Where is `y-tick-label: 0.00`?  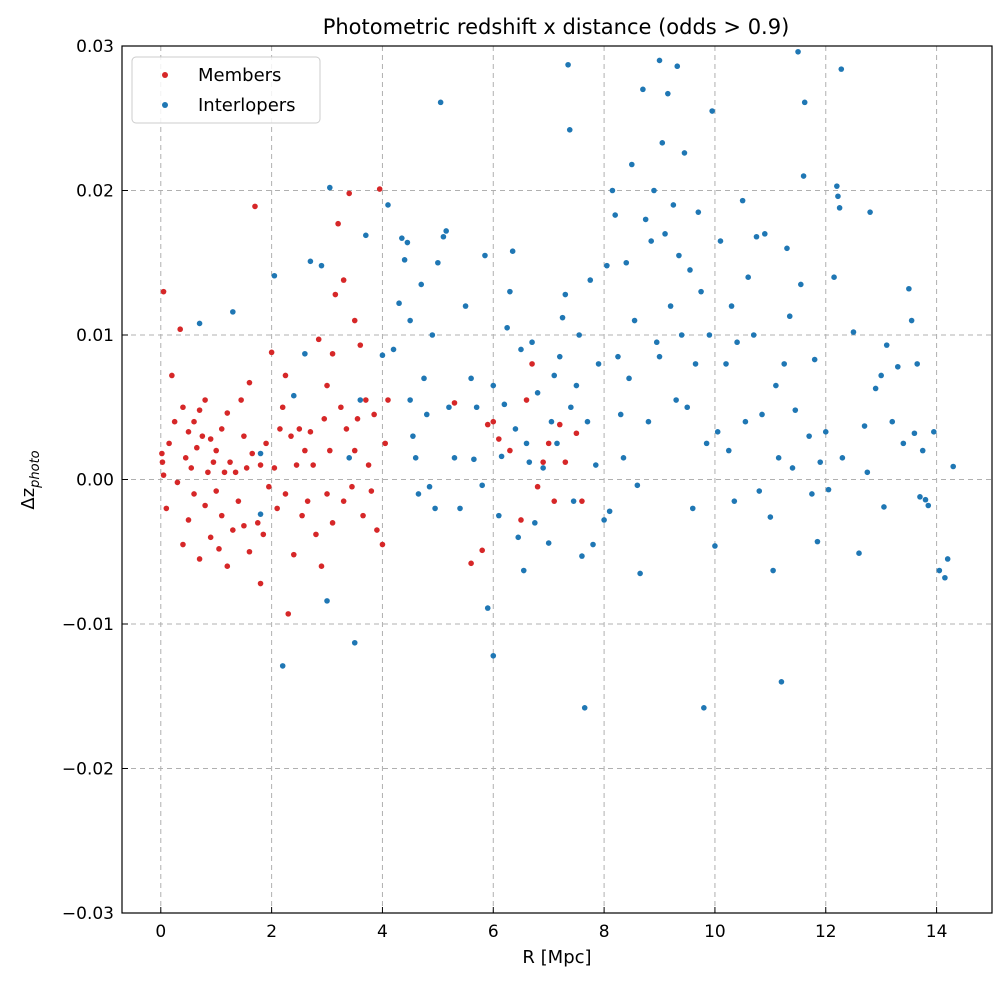
y-tick-label: 0.00 is located at coordinates (95, 481).